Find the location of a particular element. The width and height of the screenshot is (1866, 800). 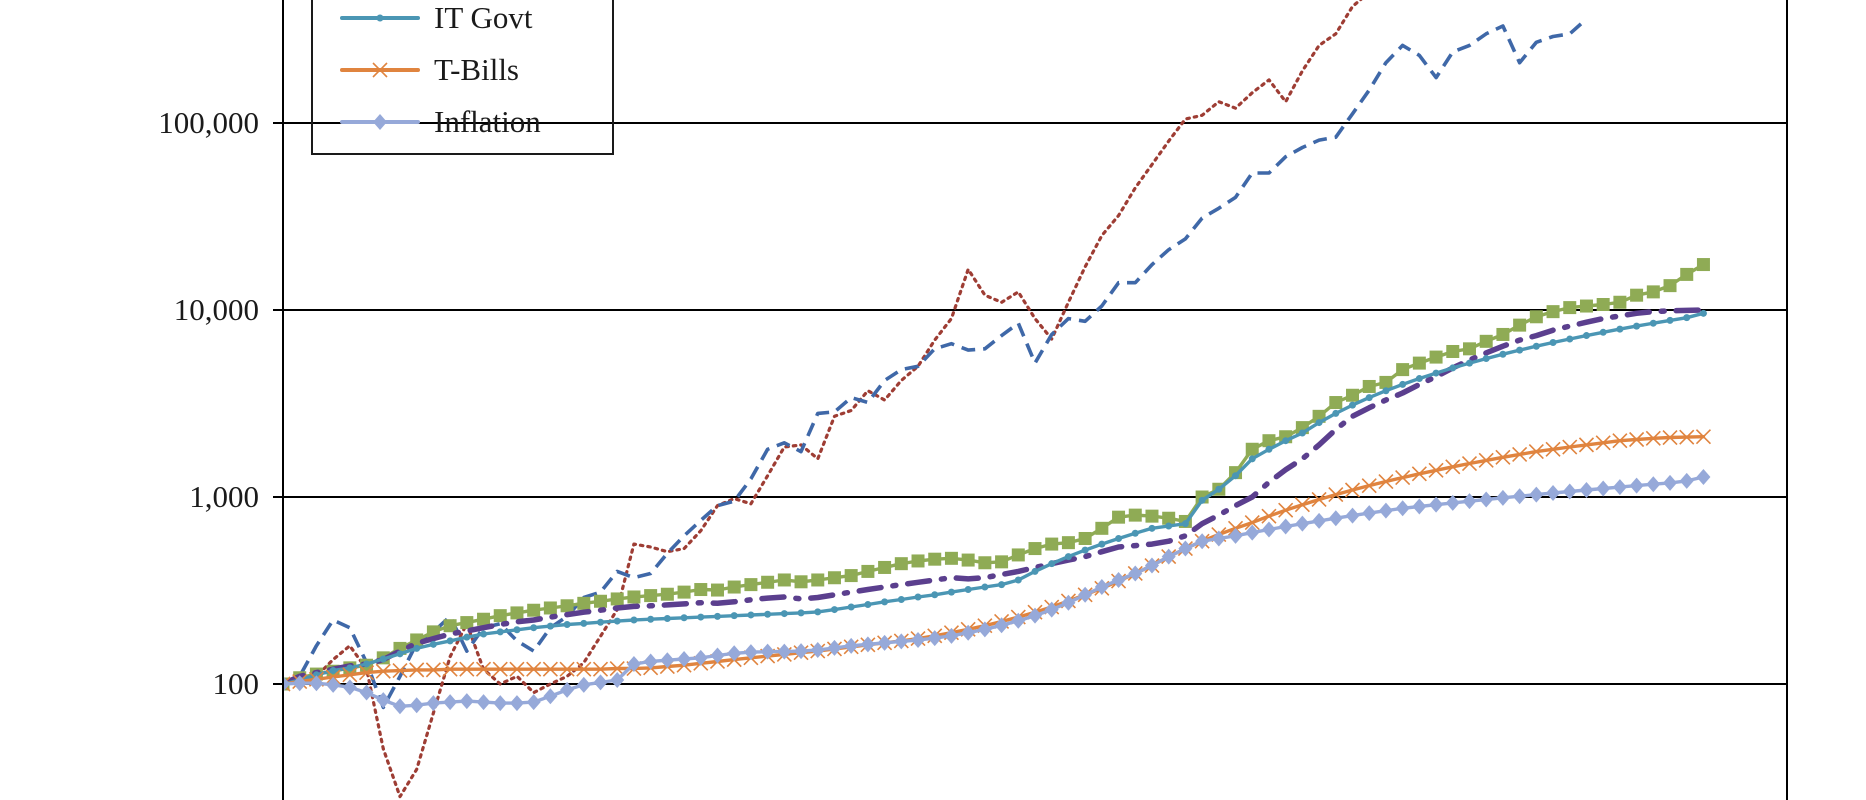

legend-label: T-Bills is located at coordinates (476, 69).